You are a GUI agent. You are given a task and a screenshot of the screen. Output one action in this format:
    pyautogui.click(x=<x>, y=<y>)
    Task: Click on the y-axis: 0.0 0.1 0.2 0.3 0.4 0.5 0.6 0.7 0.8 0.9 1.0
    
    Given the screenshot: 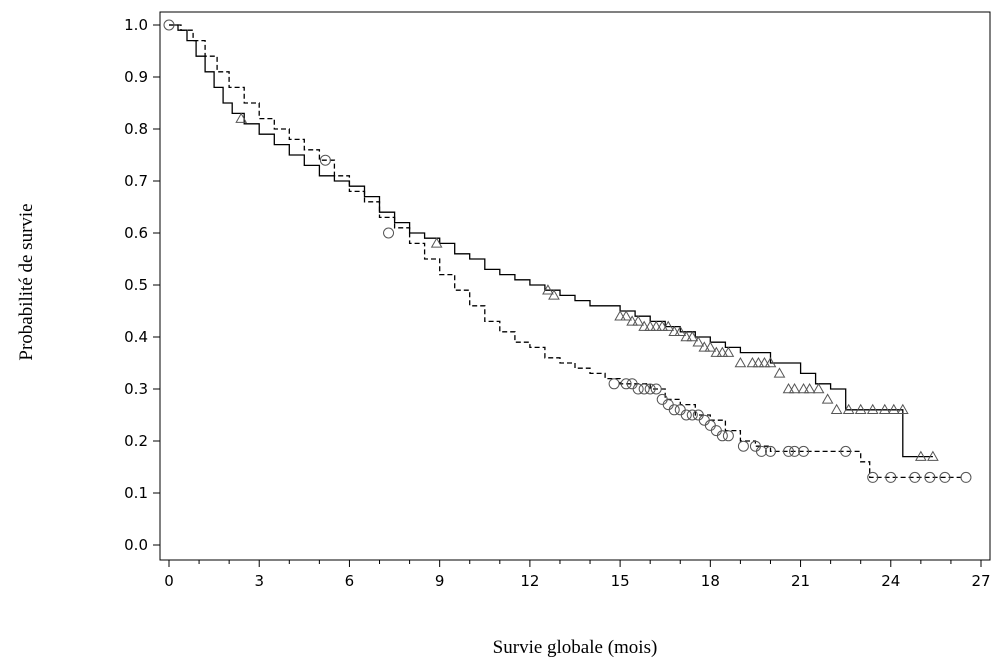 What is the action you would take?
    pyautogui.click(x=142, y=285)
    